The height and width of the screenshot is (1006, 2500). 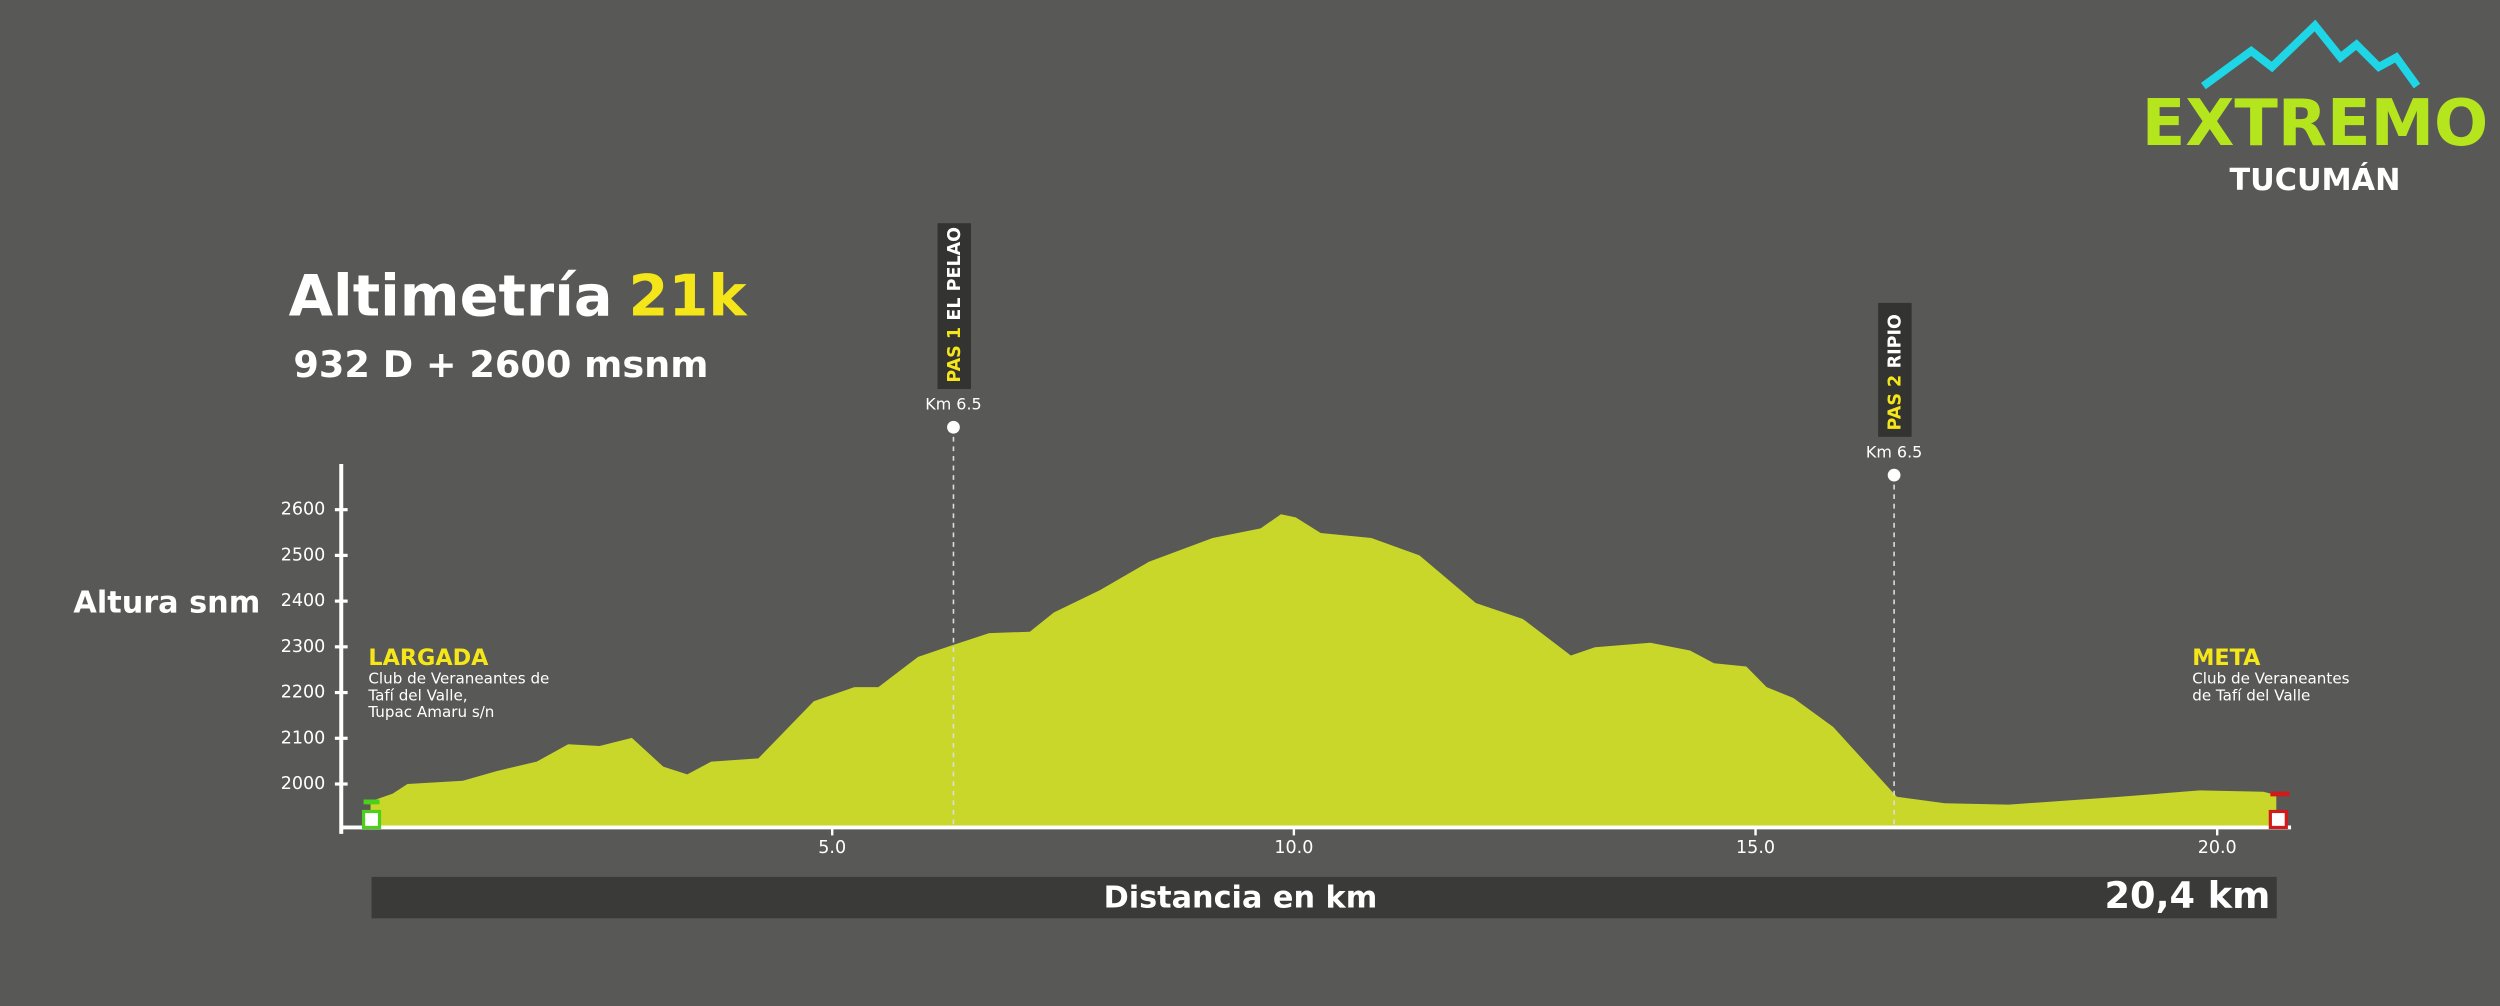 I want to click on x-tick-label: 15.0, so click(x=1755, y=848).